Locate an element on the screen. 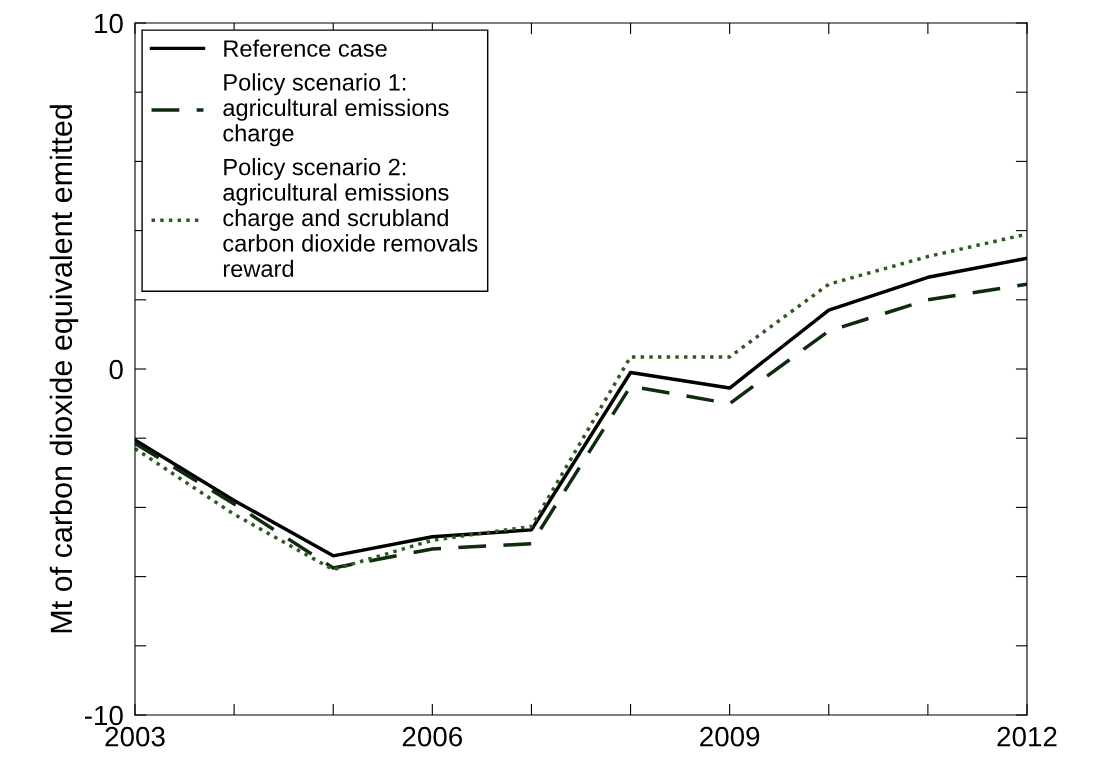 Image resolution: width=1101 pixels, height=767 pixels. y-tick-label: 10 is located at coordinates (109, 23).